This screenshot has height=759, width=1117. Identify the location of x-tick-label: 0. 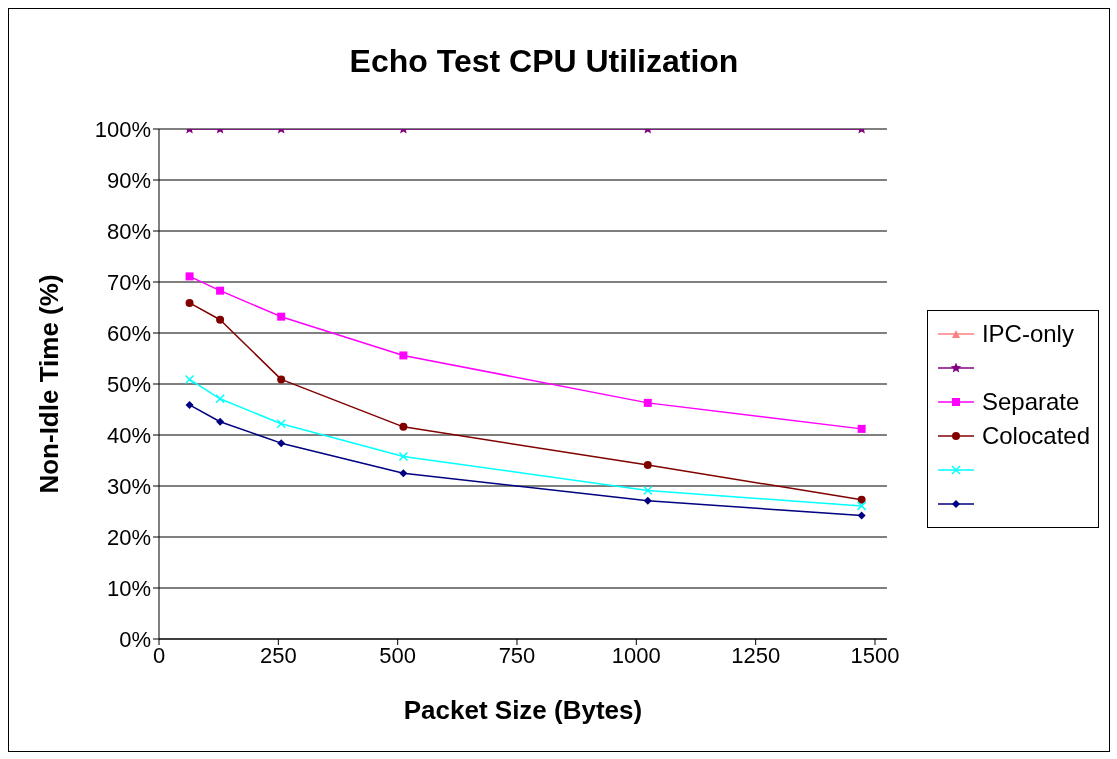
(159, 655).